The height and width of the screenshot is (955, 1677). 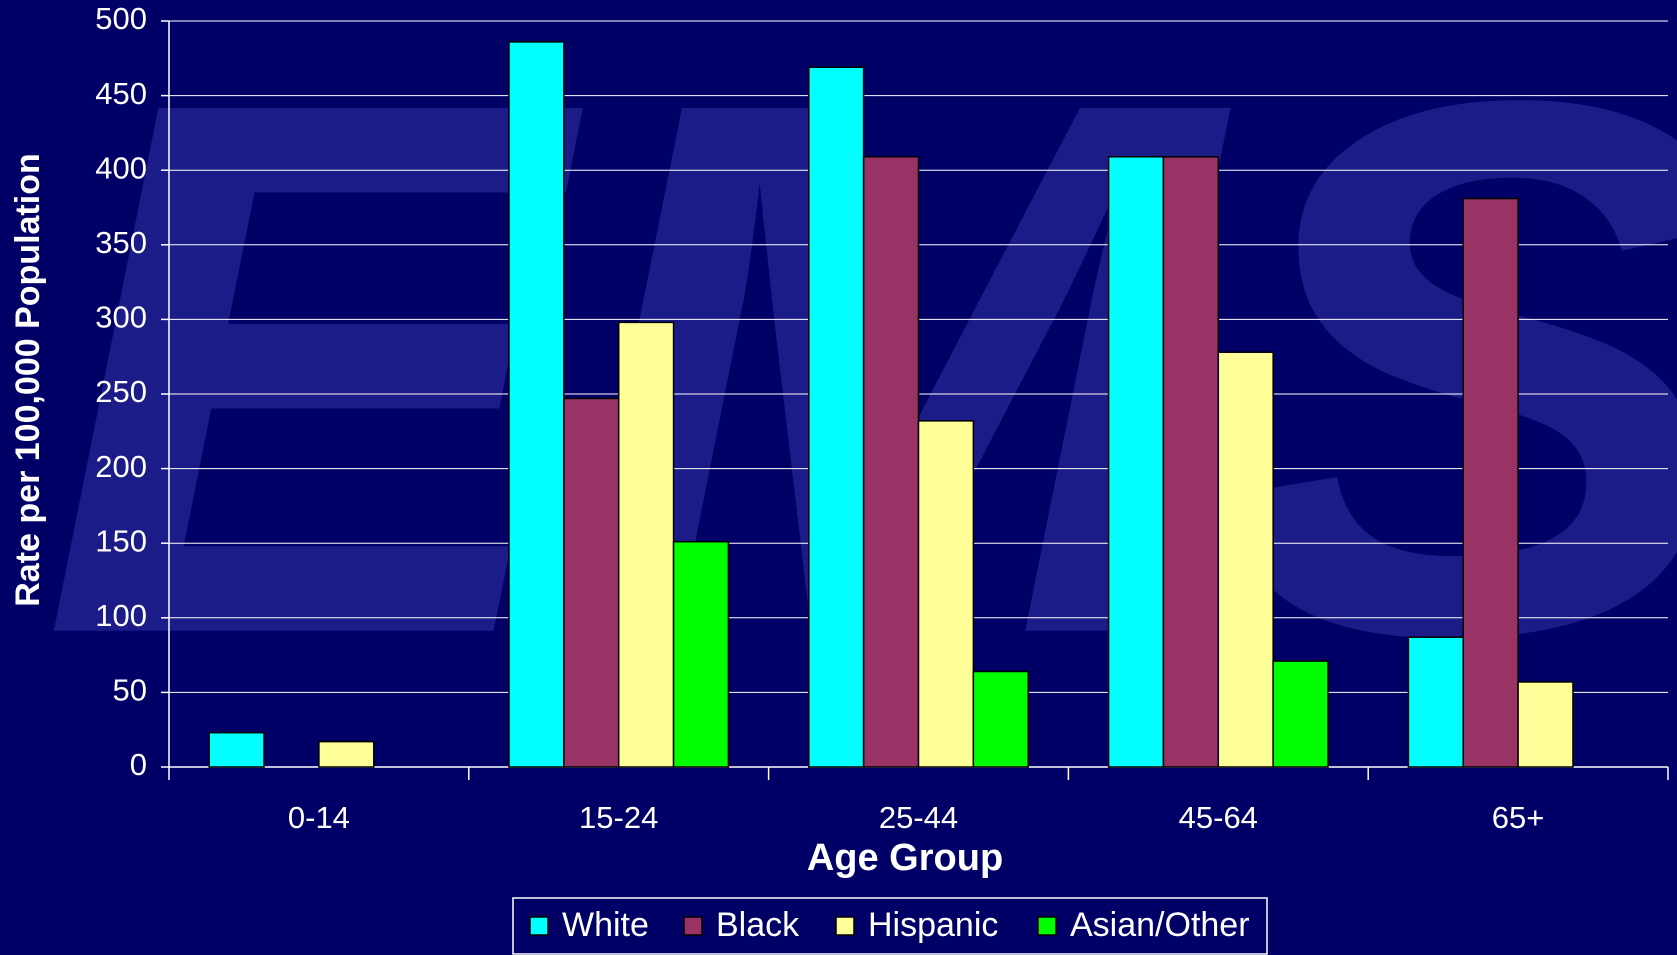 I want to click on x-tick-label: 45-64, so click(x=1218, y=817).